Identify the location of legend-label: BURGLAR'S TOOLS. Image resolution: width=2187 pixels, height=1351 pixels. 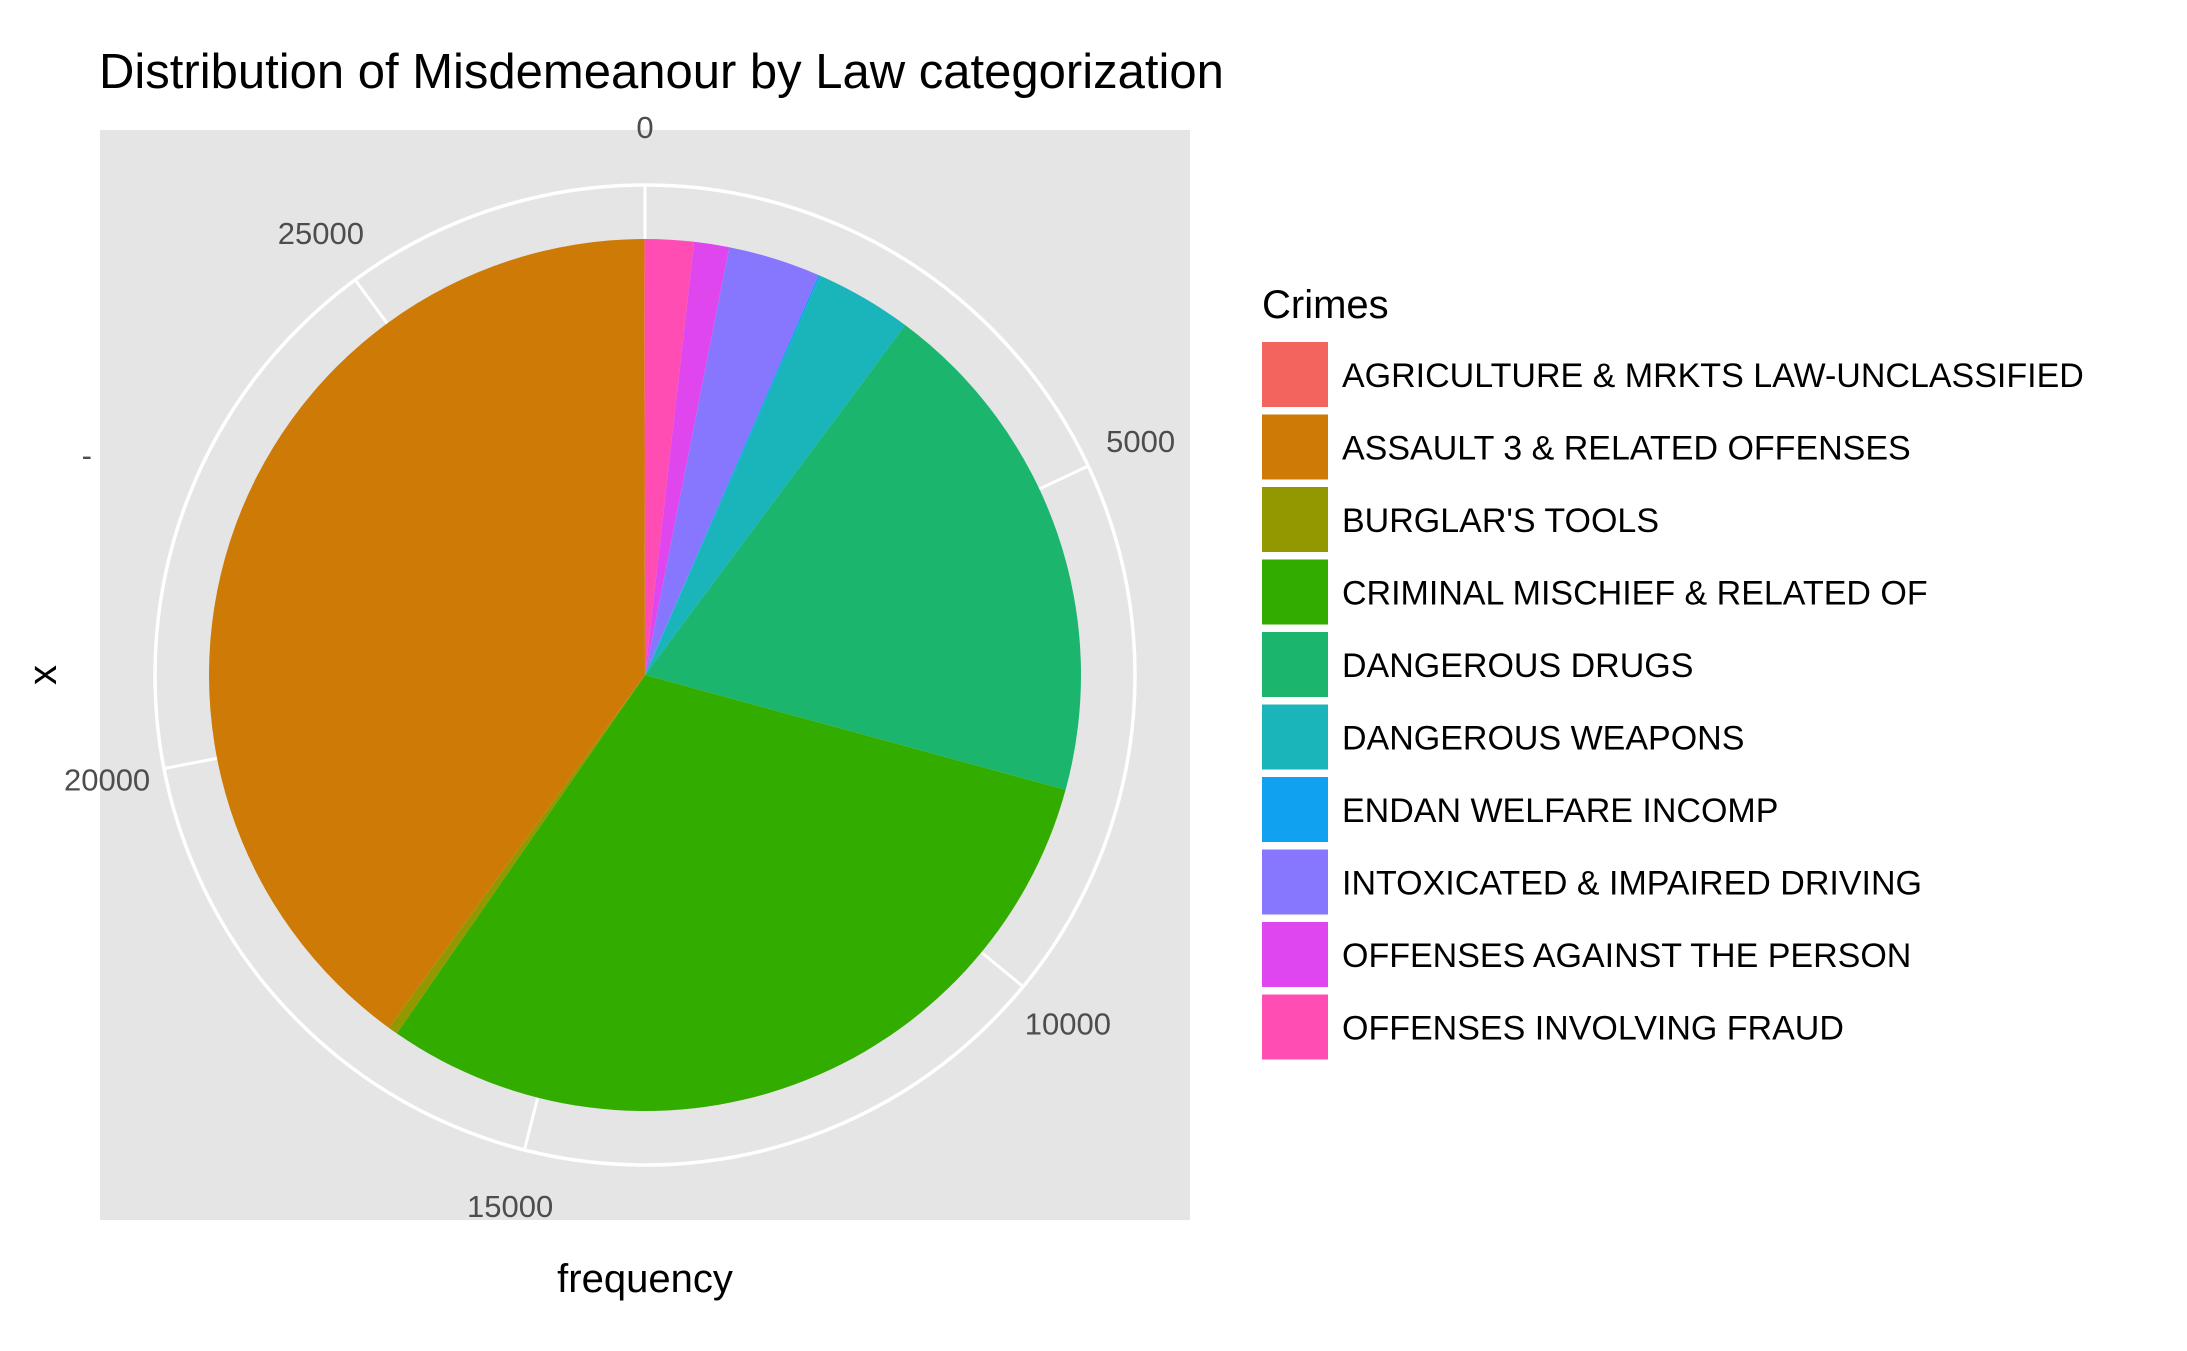
(1500, 521).